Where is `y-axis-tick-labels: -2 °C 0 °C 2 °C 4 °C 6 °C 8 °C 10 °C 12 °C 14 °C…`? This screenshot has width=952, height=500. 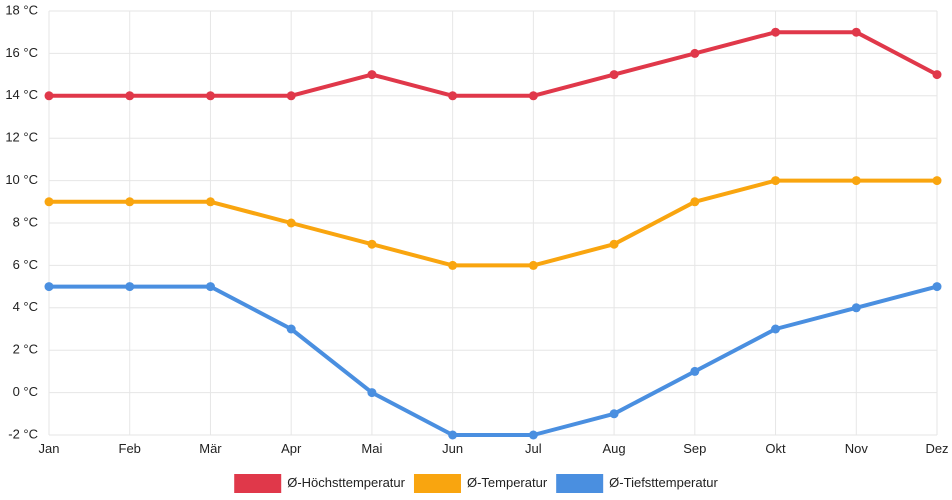 y-axis-tick-labels: -2 °C 0 °C 2 °C 4 °C 6 °C 8 °C 10 °C 12 °C 14 °C… is located at coordinates (21, 221).